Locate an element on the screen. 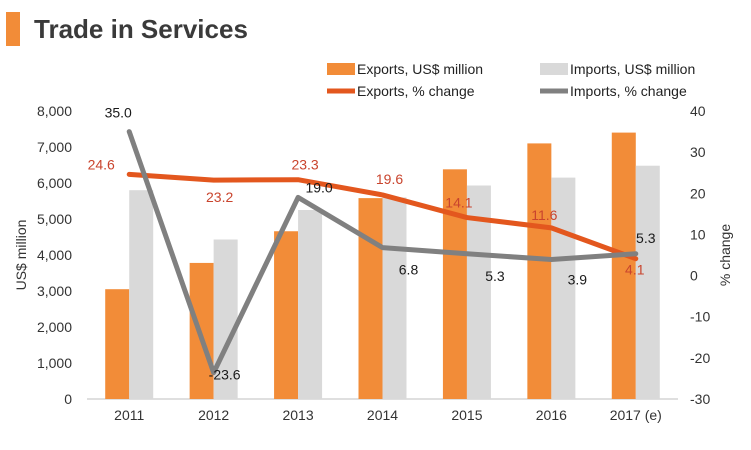 This screenshot has height=450, width=751. line-exports-pct is located at coordinates (382, 216).